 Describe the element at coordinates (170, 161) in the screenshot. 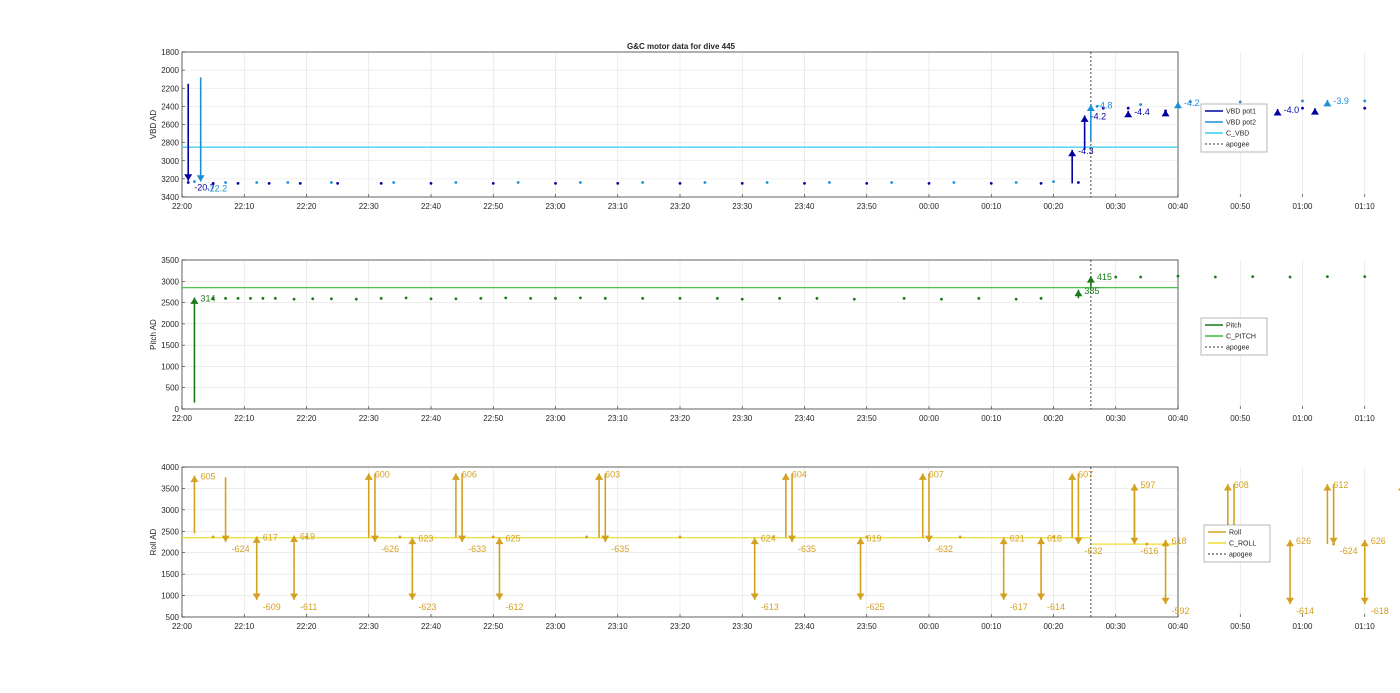

I see `y-tick-label: 3000` at that location.